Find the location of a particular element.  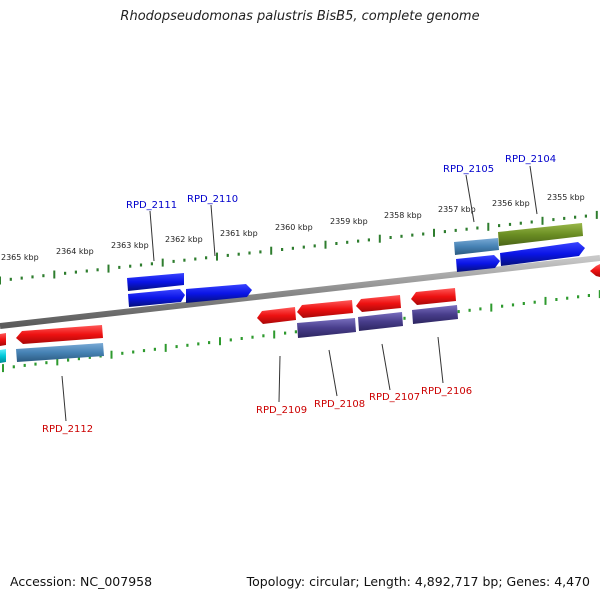

gene-RPD_2112-main is located at coordinates (59, 334).